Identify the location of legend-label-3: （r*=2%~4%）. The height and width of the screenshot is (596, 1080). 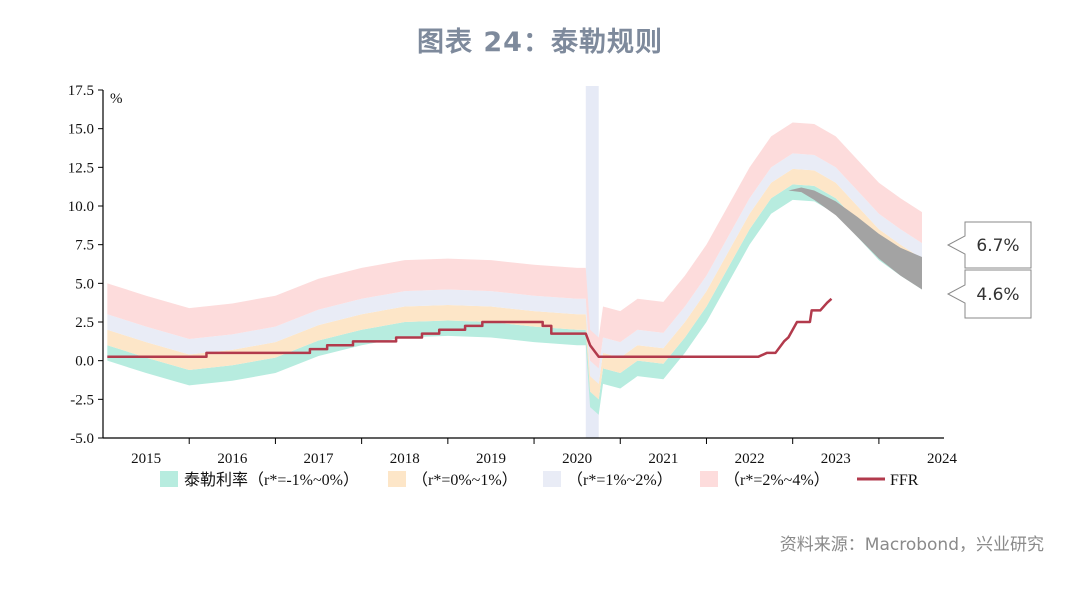
(777, 480).